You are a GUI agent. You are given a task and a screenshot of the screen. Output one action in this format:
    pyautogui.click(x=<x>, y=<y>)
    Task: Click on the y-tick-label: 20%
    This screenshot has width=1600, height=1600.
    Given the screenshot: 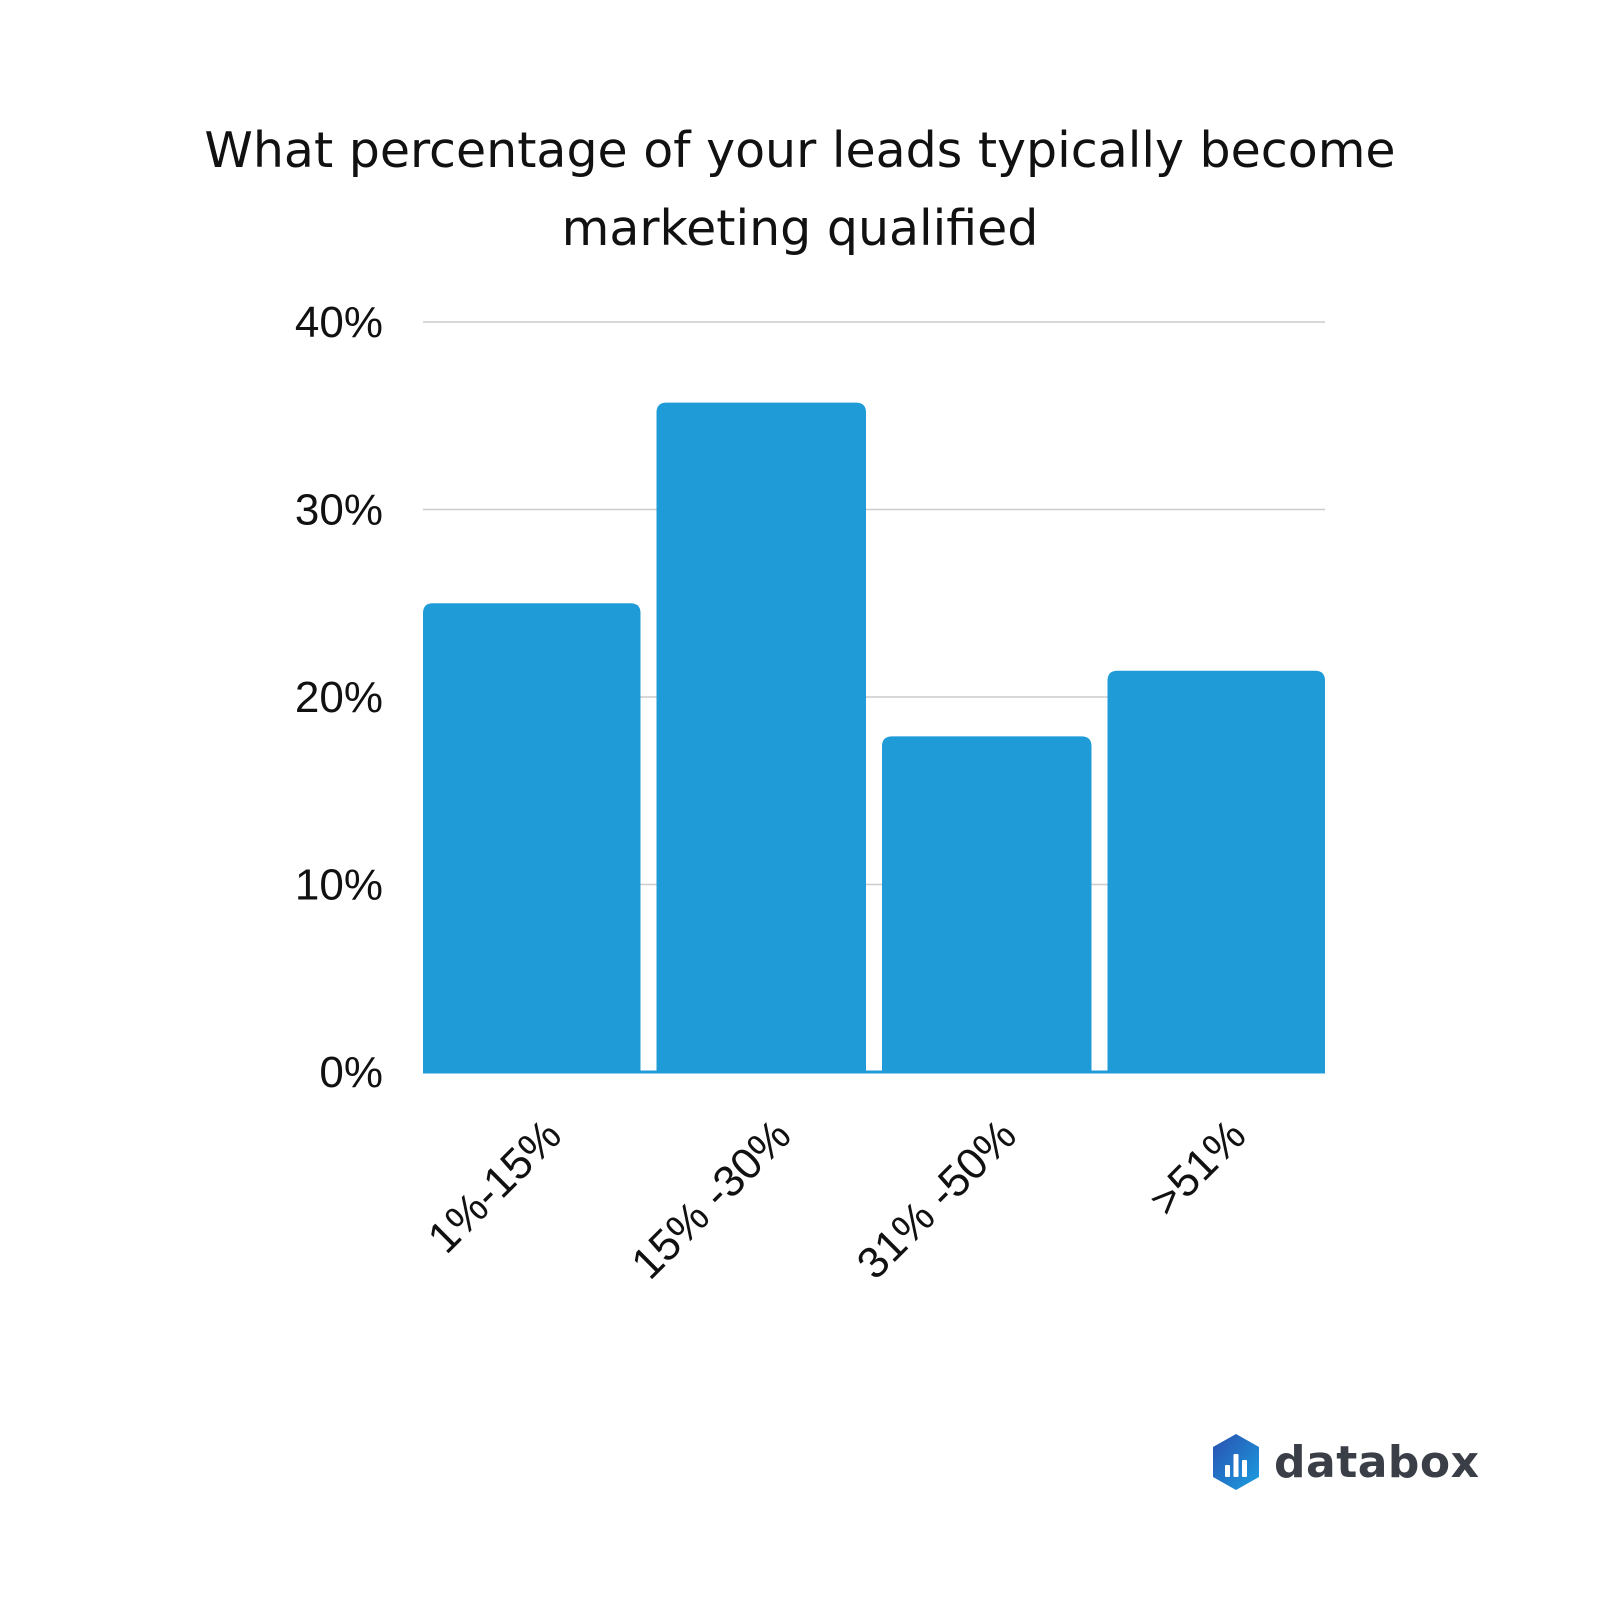 What is the action you would take?
    pyautogui.click(x=339, y=697)
    